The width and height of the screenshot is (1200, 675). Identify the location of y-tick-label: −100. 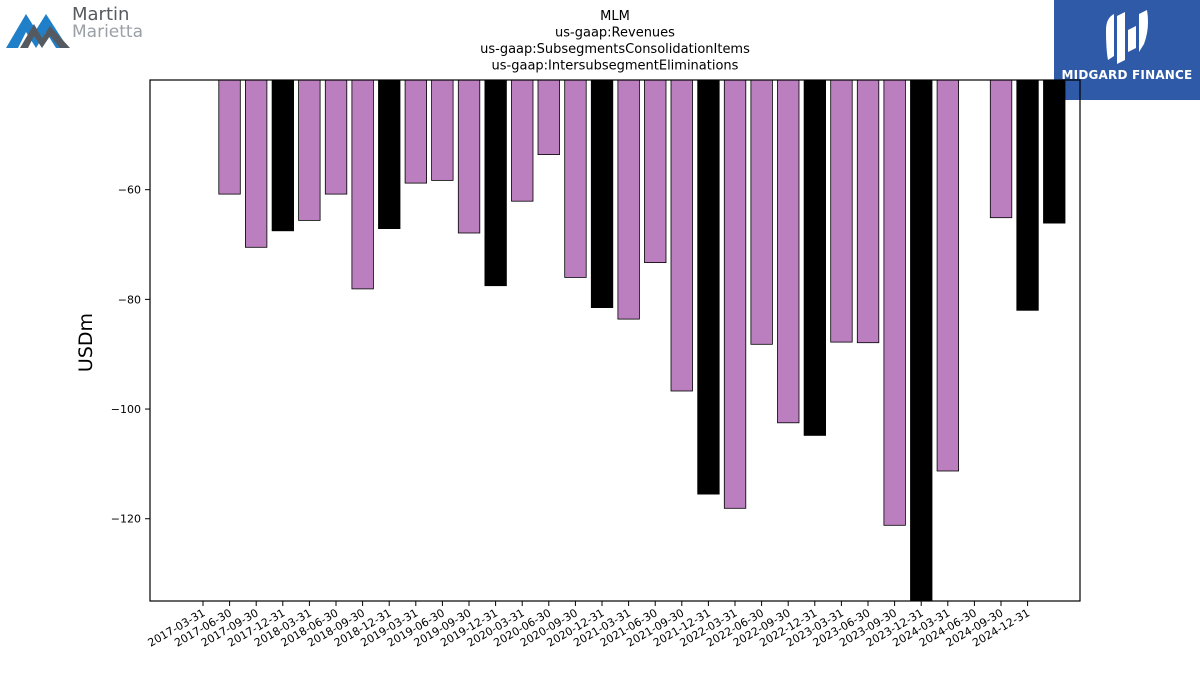
(126, 409).